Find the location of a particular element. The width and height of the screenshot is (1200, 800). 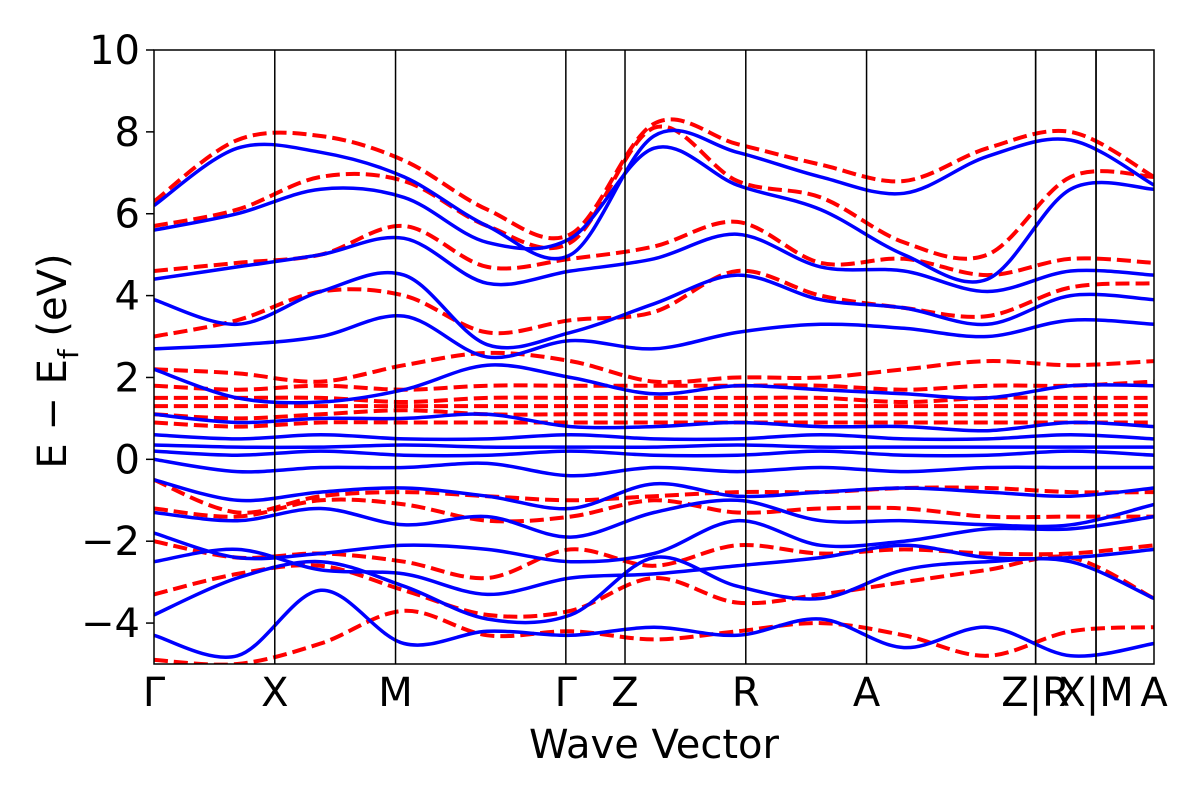

y-axis-label-unit: (eV) is located at coordinates (53, 301).